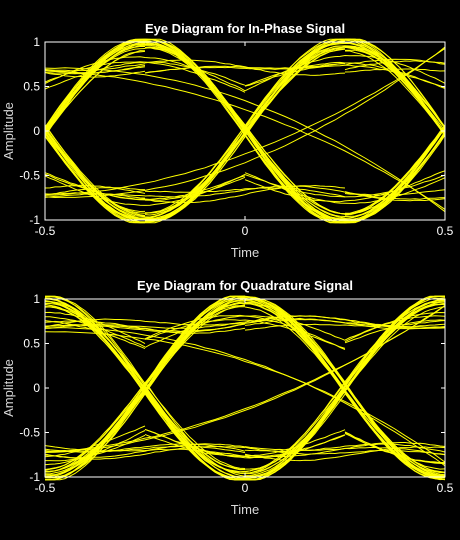 The height and width of the screenshot is (540, 460). What do you see at coordinates (245, 252) in the screenshot?
I see `in-phase-xlabel: Time` at bounding box center [245, 252].